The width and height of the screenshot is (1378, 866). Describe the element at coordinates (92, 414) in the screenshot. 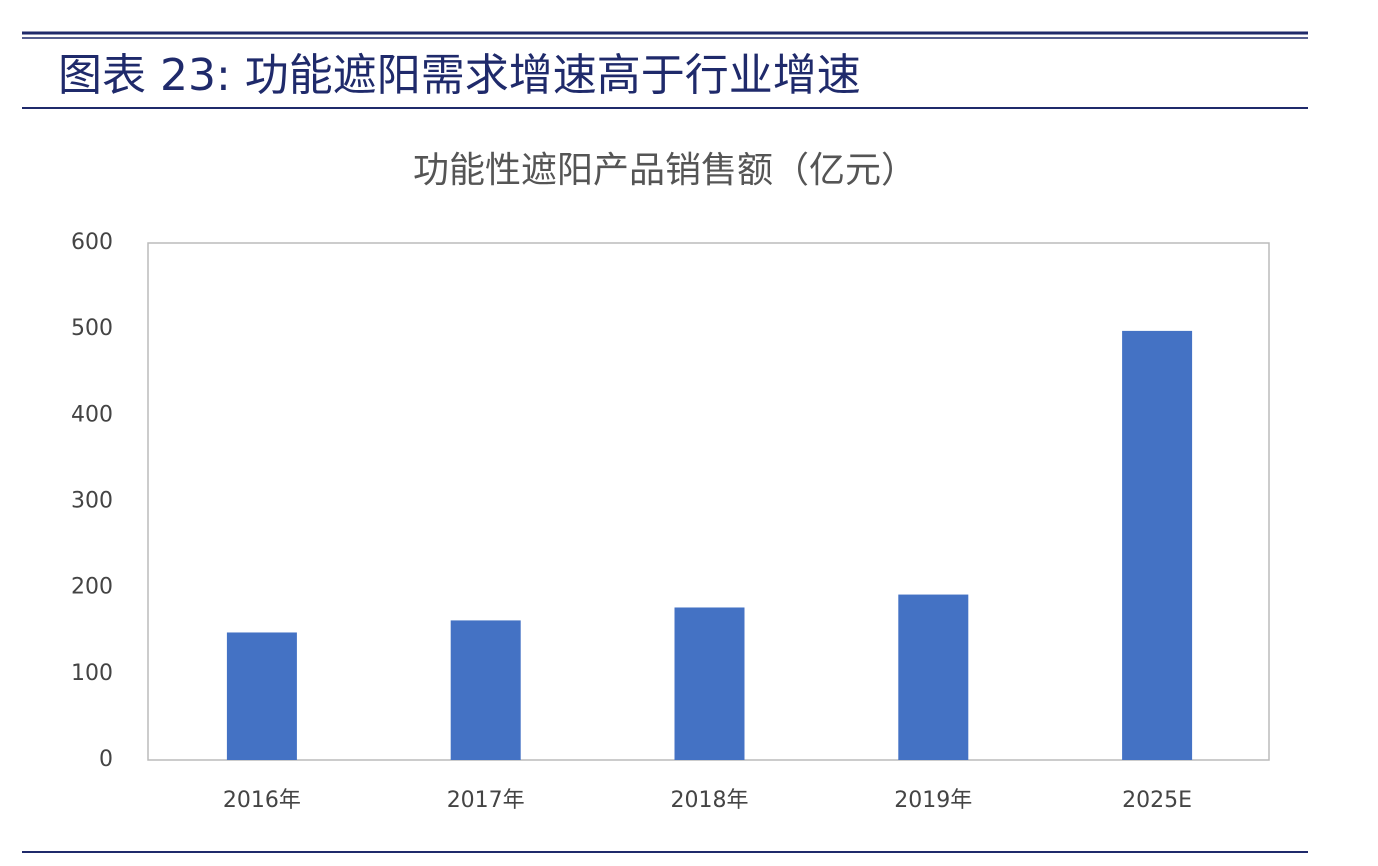

I see `y-tick-label: 400` at that location.